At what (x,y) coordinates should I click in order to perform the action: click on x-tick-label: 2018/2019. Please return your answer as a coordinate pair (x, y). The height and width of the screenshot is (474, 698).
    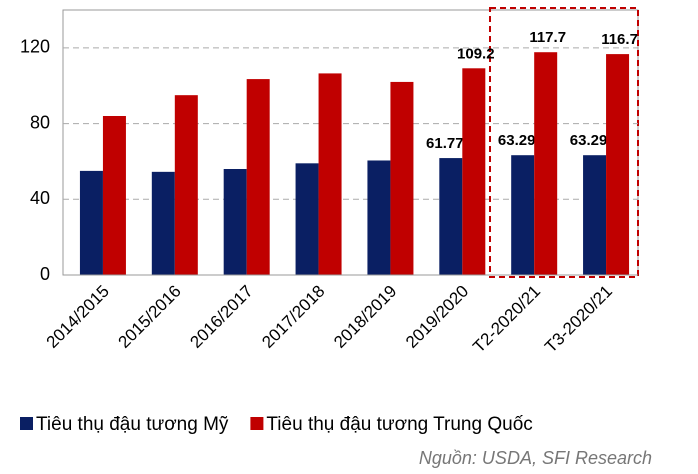
    Looking at the image, I should click on (365, 317).